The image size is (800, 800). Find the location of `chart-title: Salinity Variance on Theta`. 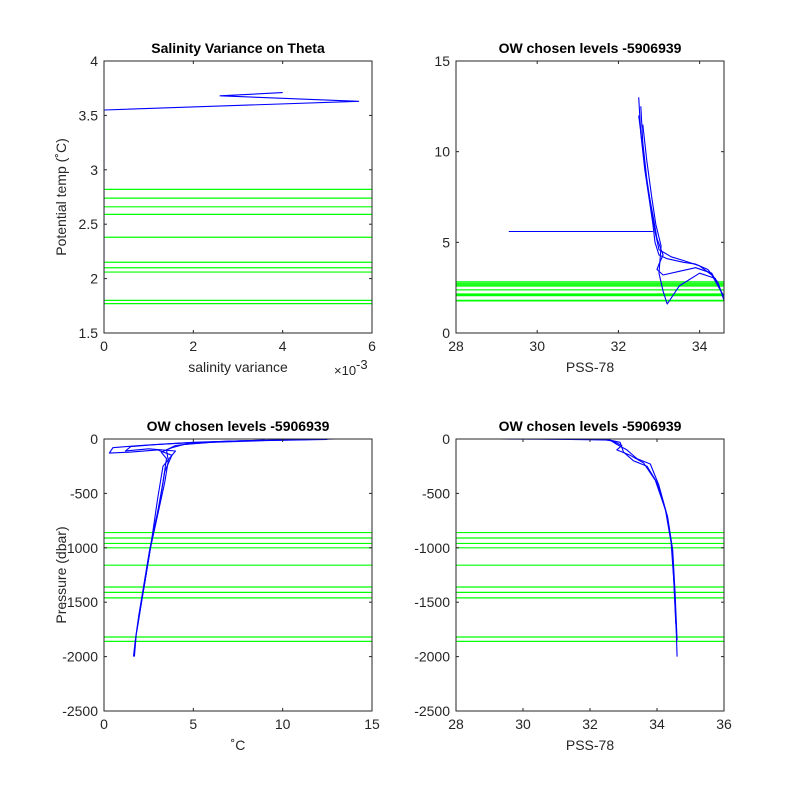

chart-title: Salinity Variance on Theta is located at coordinates (238, 48).